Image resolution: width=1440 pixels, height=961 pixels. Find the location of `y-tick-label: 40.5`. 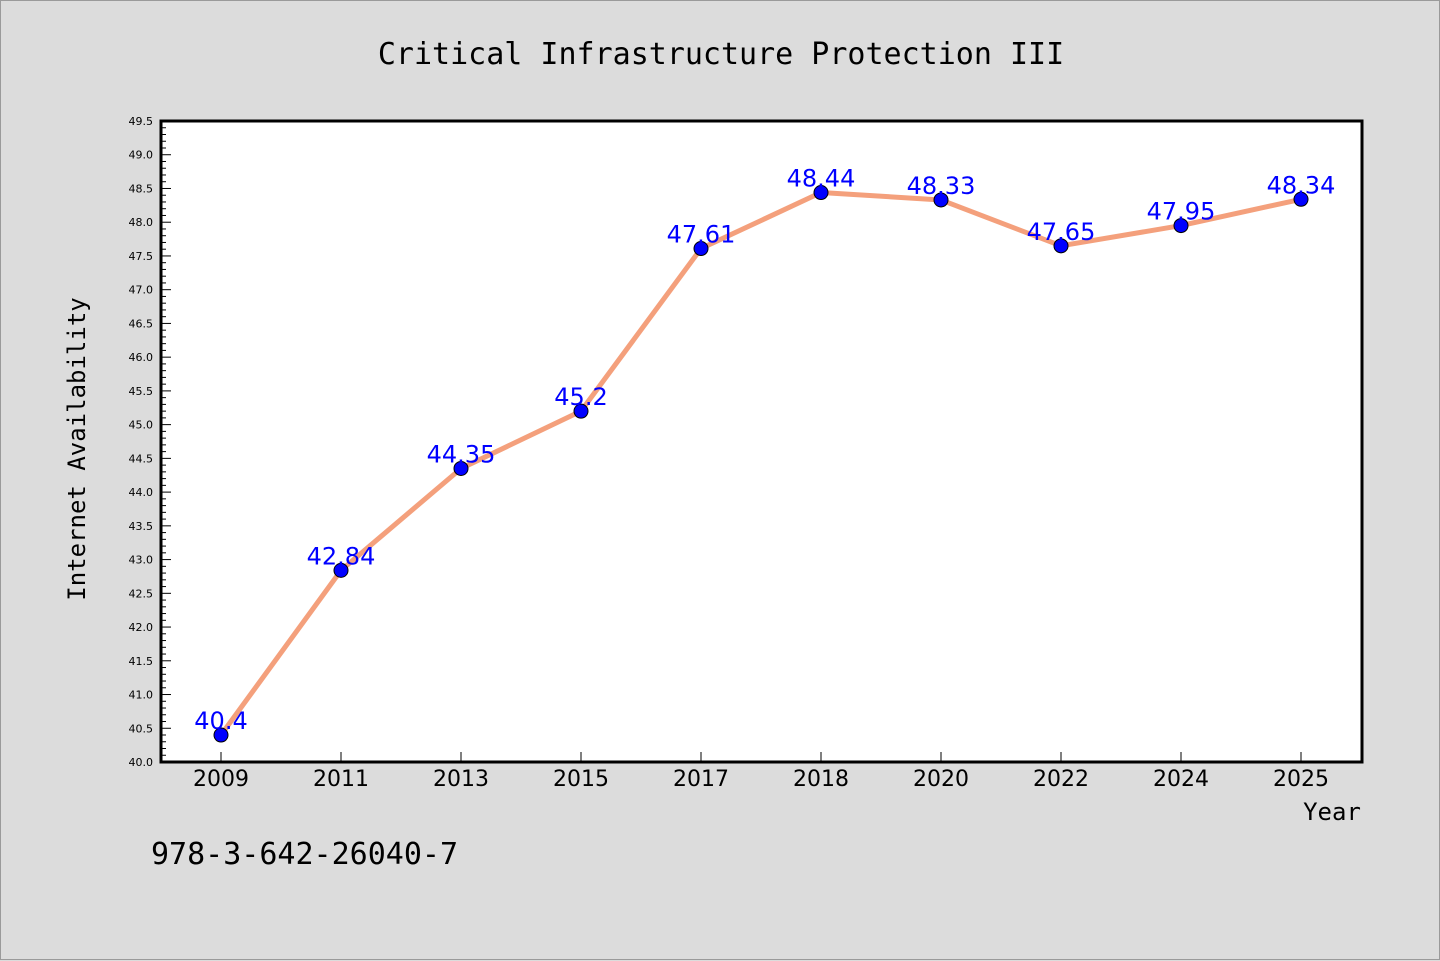

y-tick-label: 40.5 is located at coordinates (141, 728).